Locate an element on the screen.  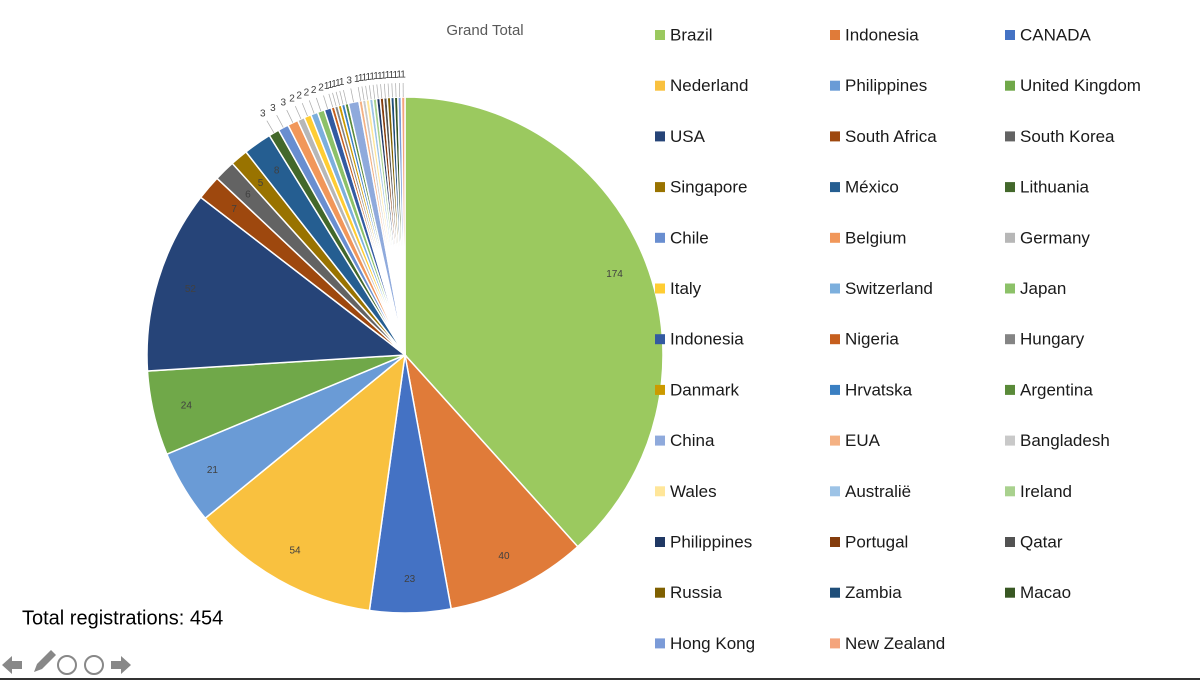
next-icon is located at coordinates (121, 665).